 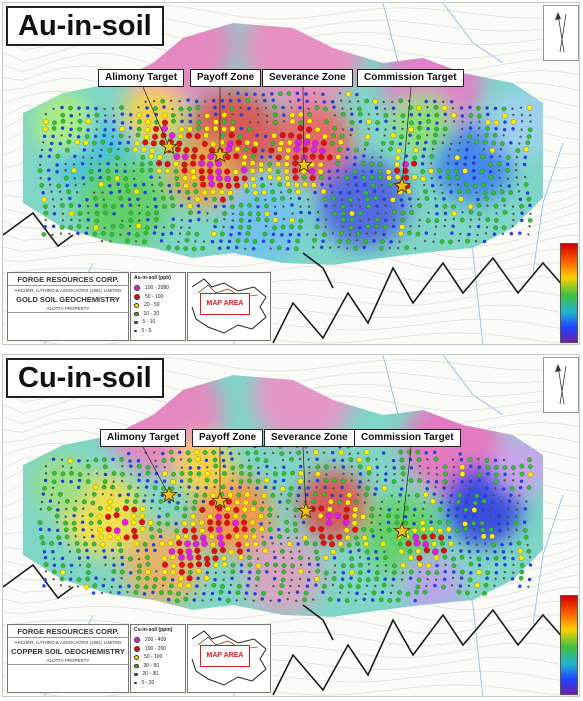 What do you see at coordinates (148, 682) in the screenshot?
I see `legend-label: 0 - 20` at bounding box center [148, 682].